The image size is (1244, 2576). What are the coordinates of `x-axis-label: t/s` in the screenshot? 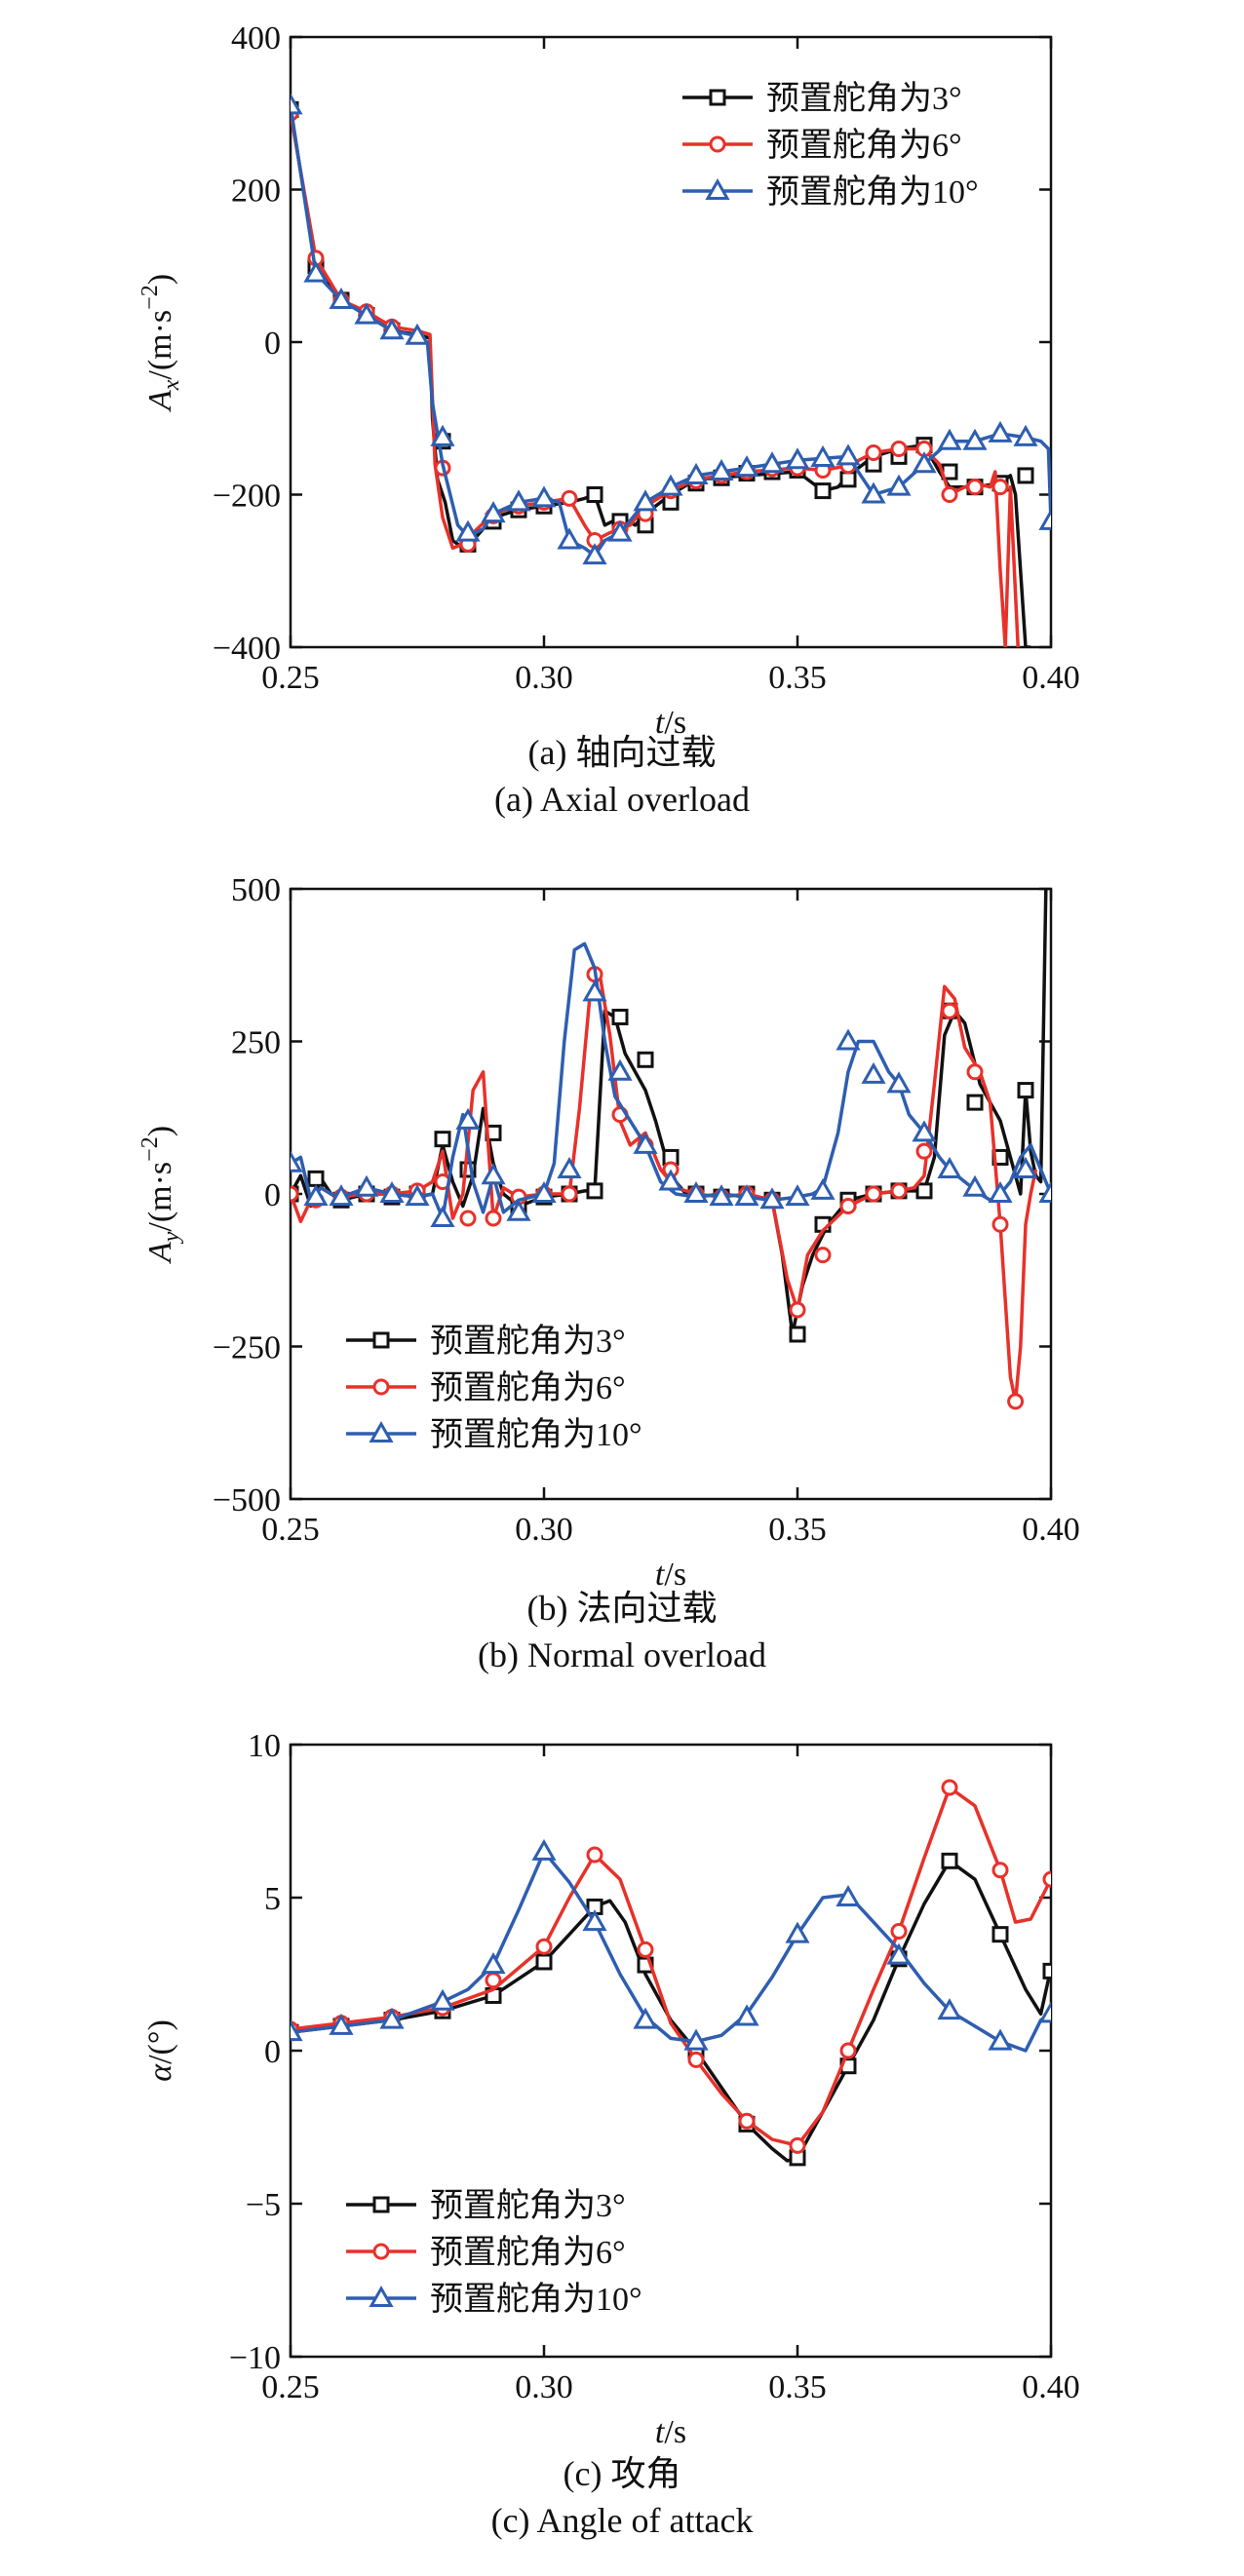 It's located at (670, 1575).